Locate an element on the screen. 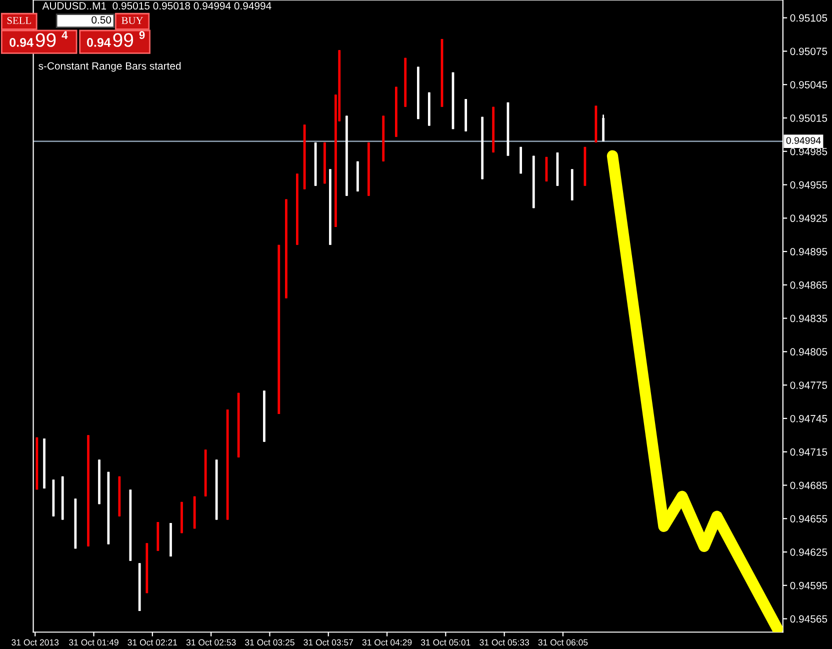 The image size is (832, 649). ref-line-label: 0.94994 is located at coordinates (803, 140).